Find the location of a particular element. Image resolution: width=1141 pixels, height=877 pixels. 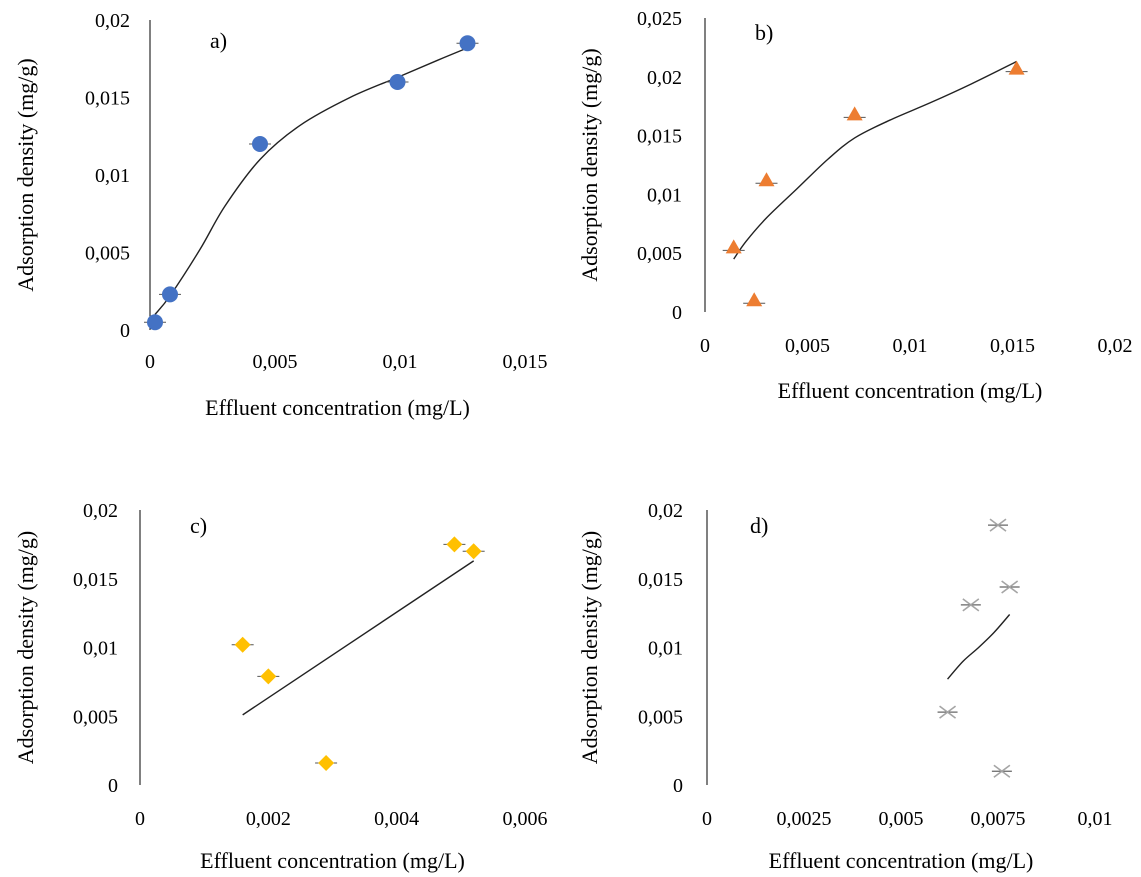

x-tick-label: 0,0025 is located at coordinates (804, 819).